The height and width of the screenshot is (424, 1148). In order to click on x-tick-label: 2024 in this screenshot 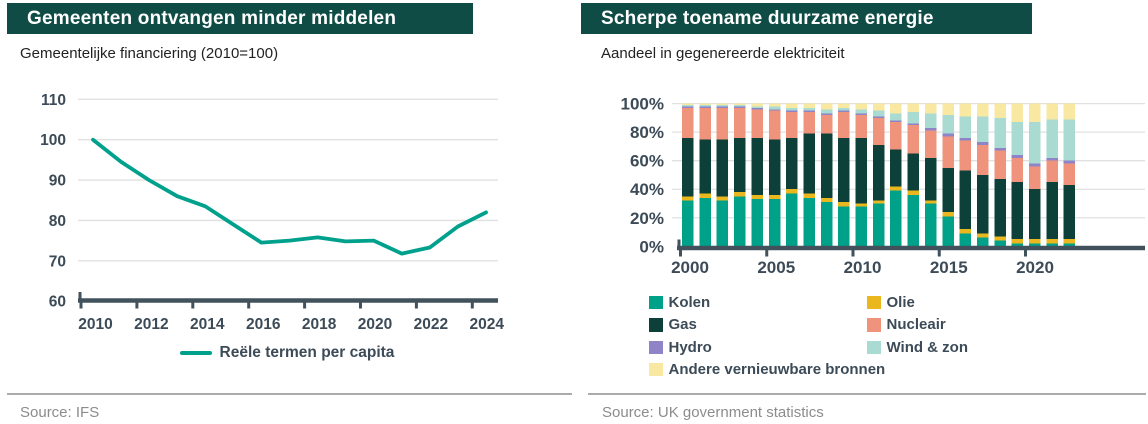, I will do `click(487, 324)`.